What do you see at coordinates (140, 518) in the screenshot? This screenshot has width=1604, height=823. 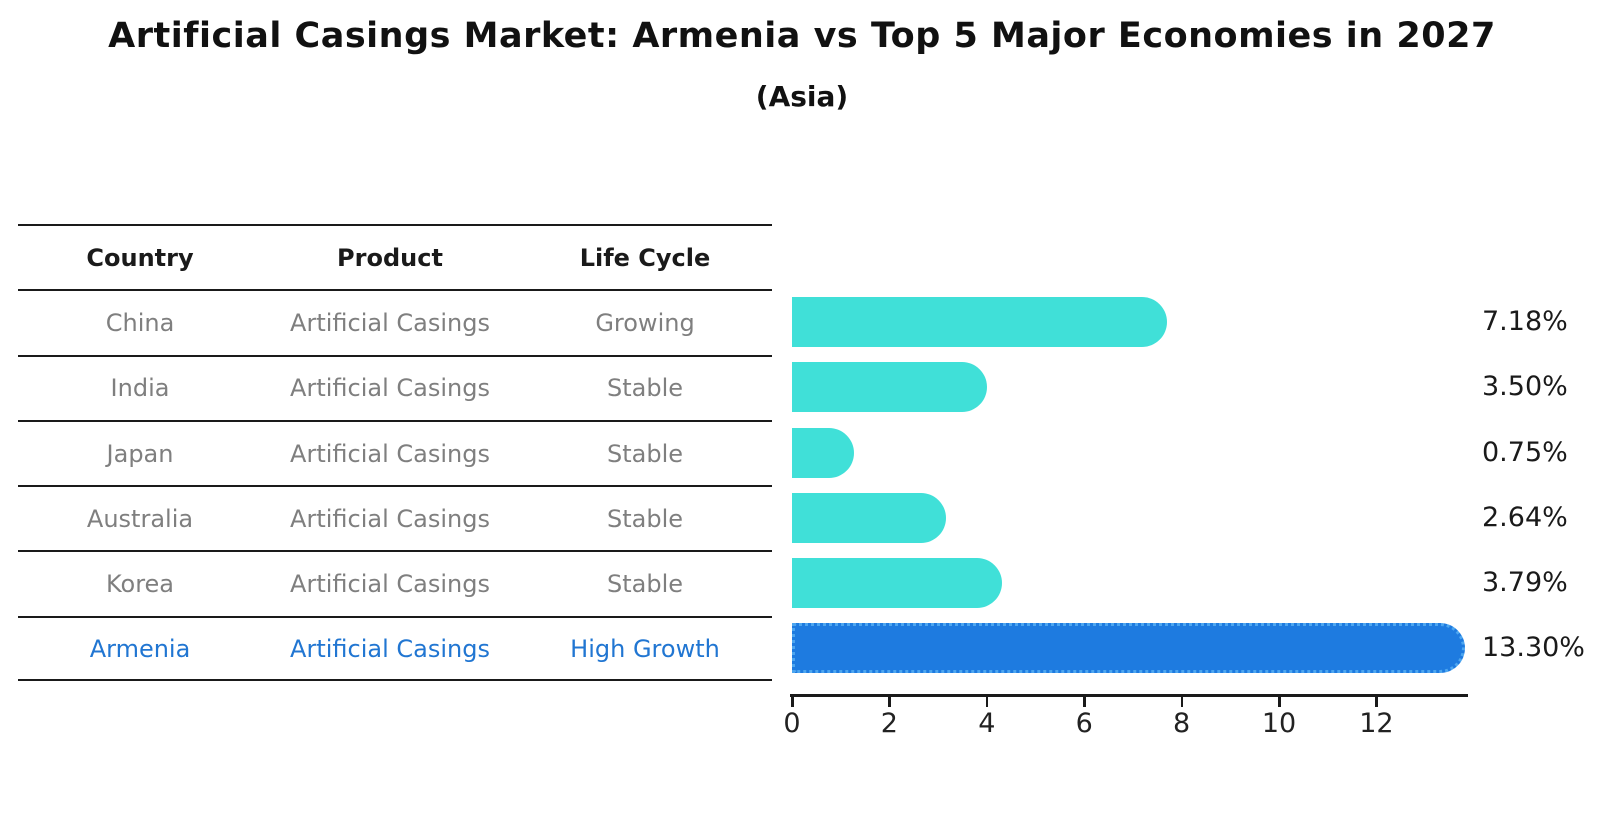 I see `table-cell-country: Australia` at bounding box center [140, 518].